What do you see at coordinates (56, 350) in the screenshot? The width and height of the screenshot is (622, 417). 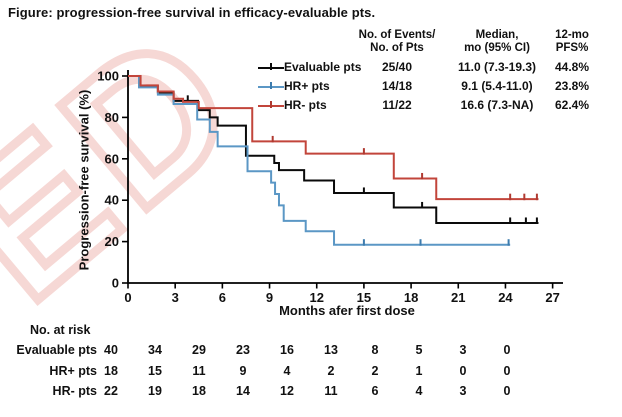 I see `risk-row-label: Evaluable pts` at bounding box center [56, 350].